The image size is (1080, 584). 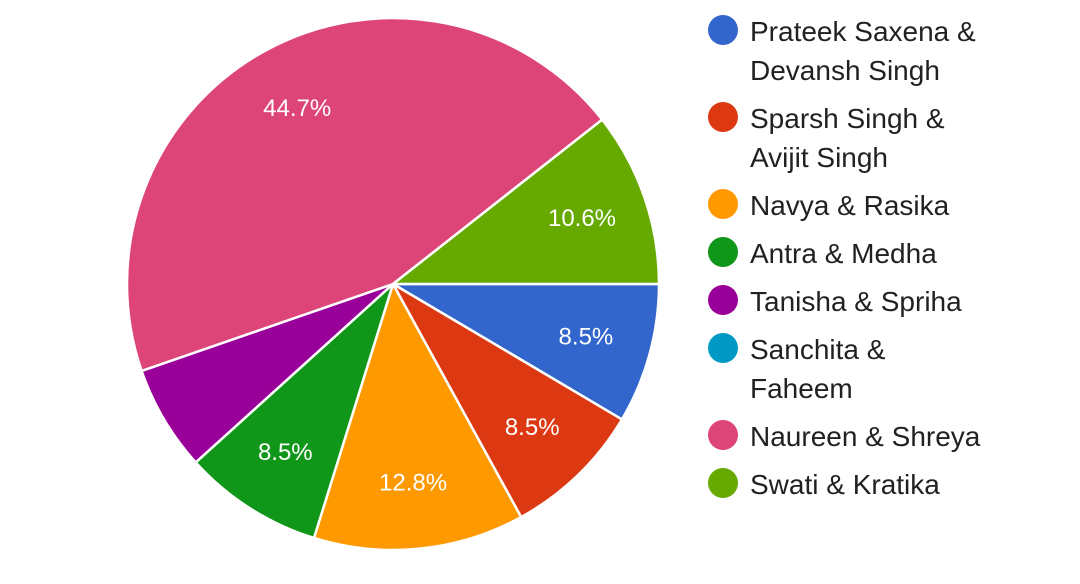 I want to click on legend-label: Navya & Rasika, so click(x=850, y=205).